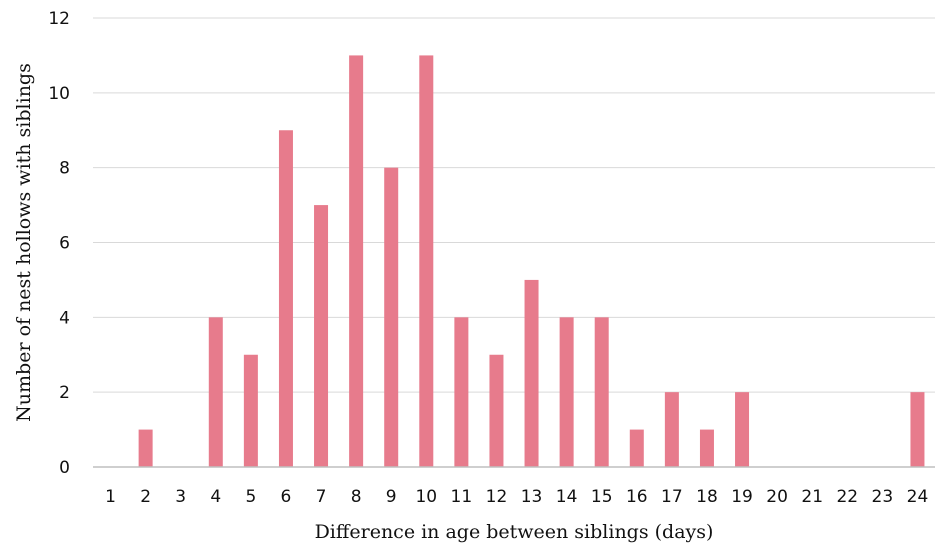 This screenshot has width=937, height=551. I want to click on x-tick-label: 22, so click(847, 497).